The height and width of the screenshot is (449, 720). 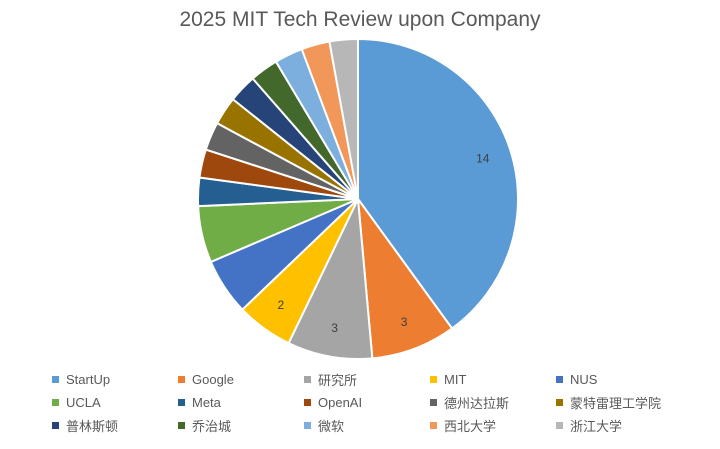 I want to click on legend-item-1: Google, so click(x=241, y=379).